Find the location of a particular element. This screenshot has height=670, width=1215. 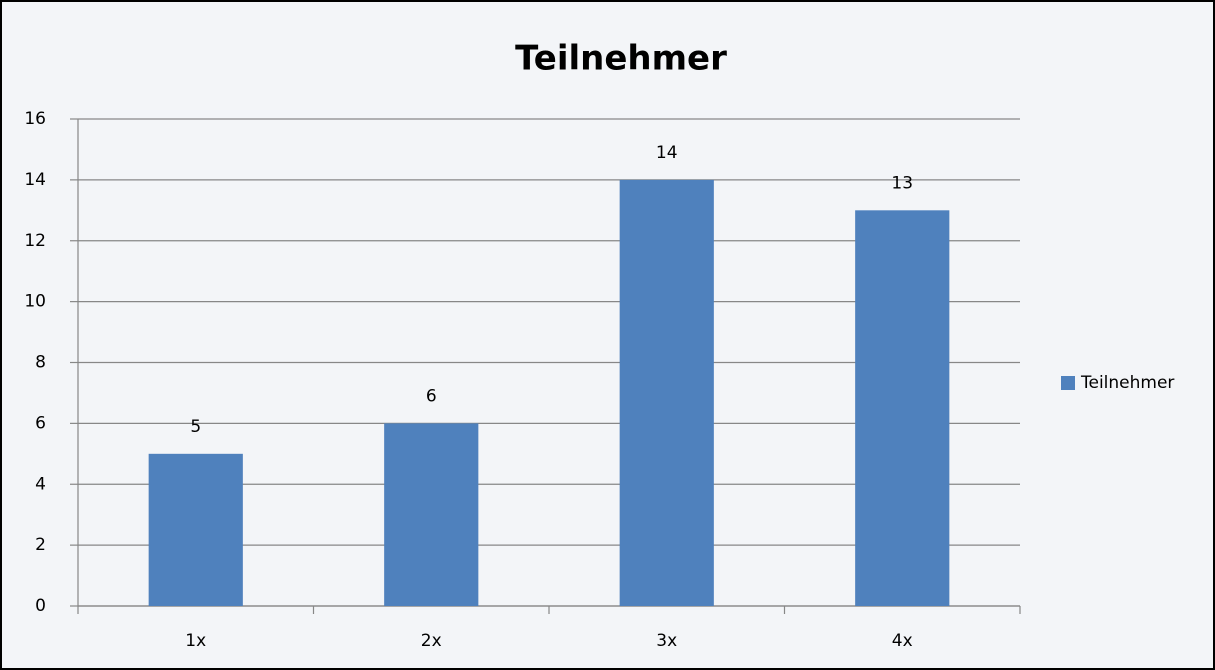

data-label: 6 is located at coordinates (431, 396).